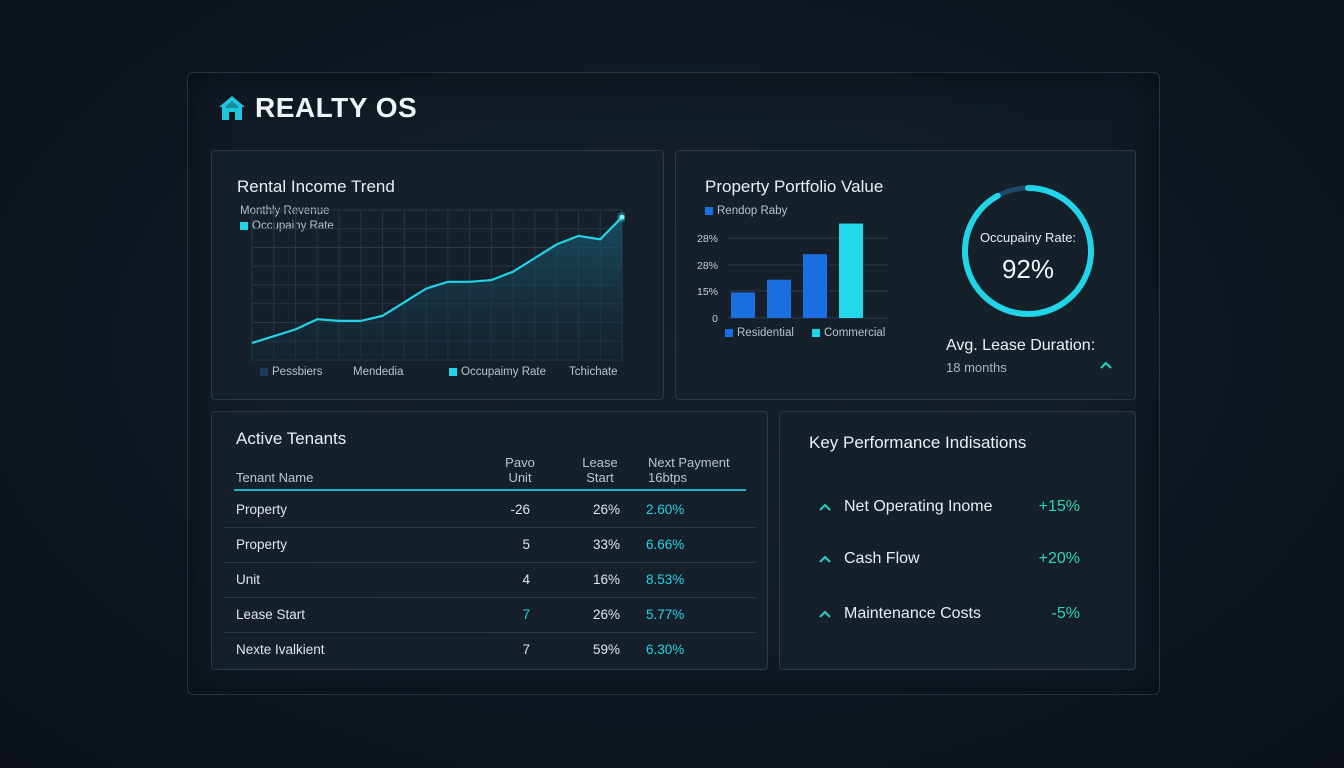 The image size is (1344, 768). Describe the element at coordinates (792, 274) in the screenshot. I see `portfolio-chart: 0 15% 28% 28%` at that location.